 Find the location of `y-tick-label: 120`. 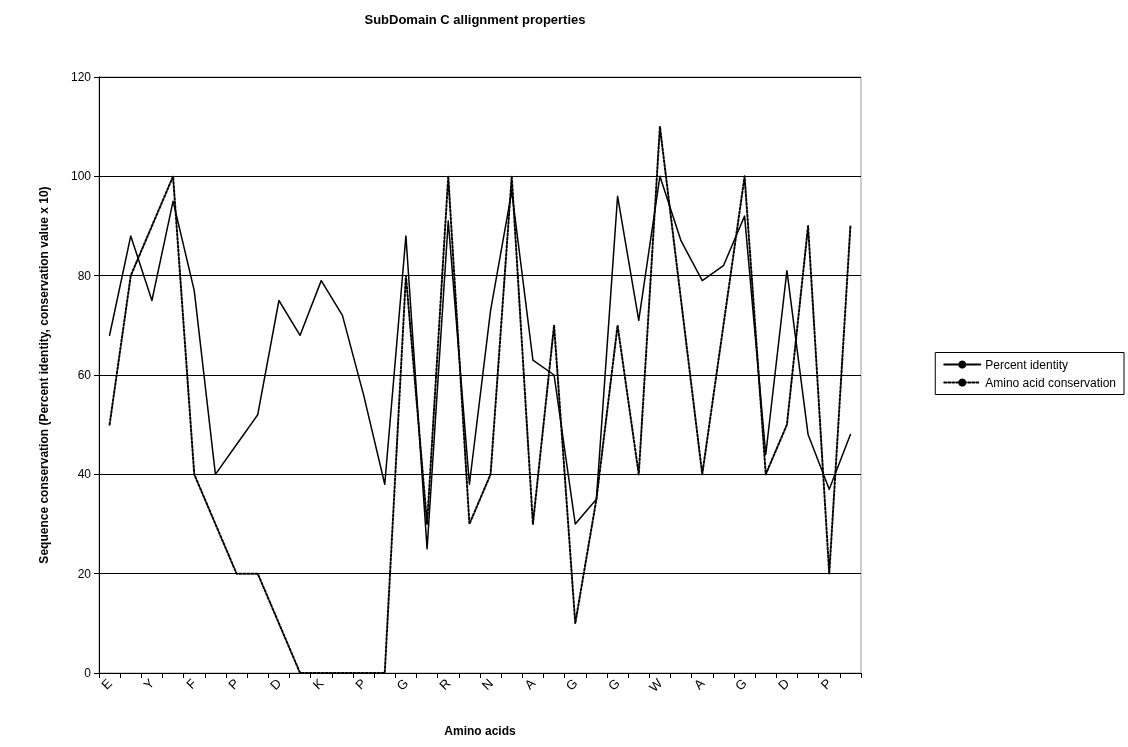

y-tick-label: 120 is located at coordinates (81, 77).